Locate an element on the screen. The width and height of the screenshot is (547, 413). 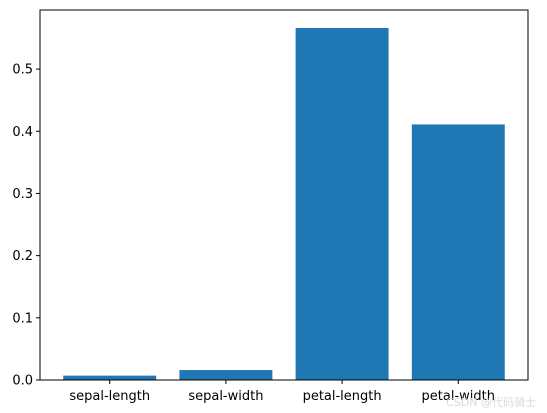
y-tick-label-1: 0.1 is located at coordinates (22, 318).